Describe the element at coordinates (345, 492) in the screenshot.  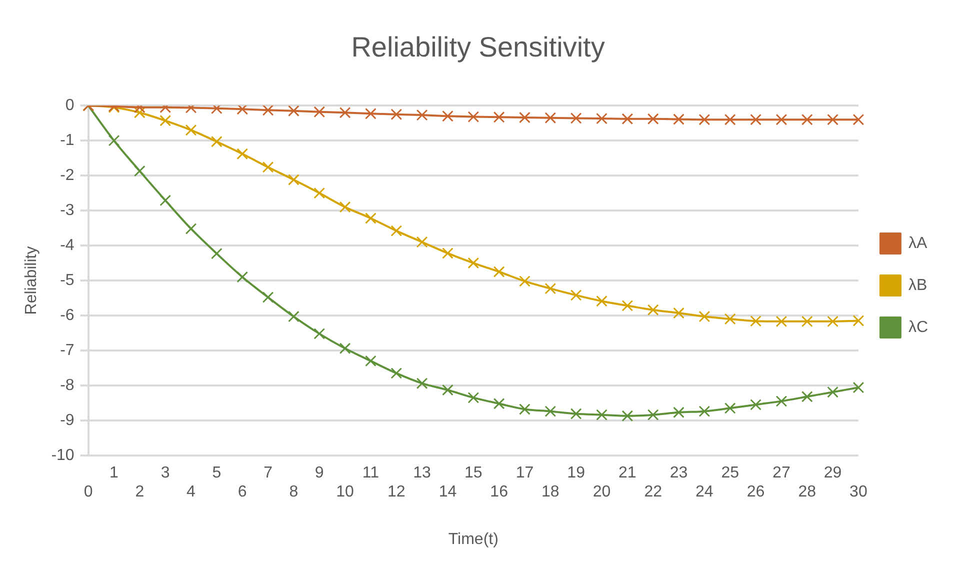
I see `x-tick-label: 10` at that location.